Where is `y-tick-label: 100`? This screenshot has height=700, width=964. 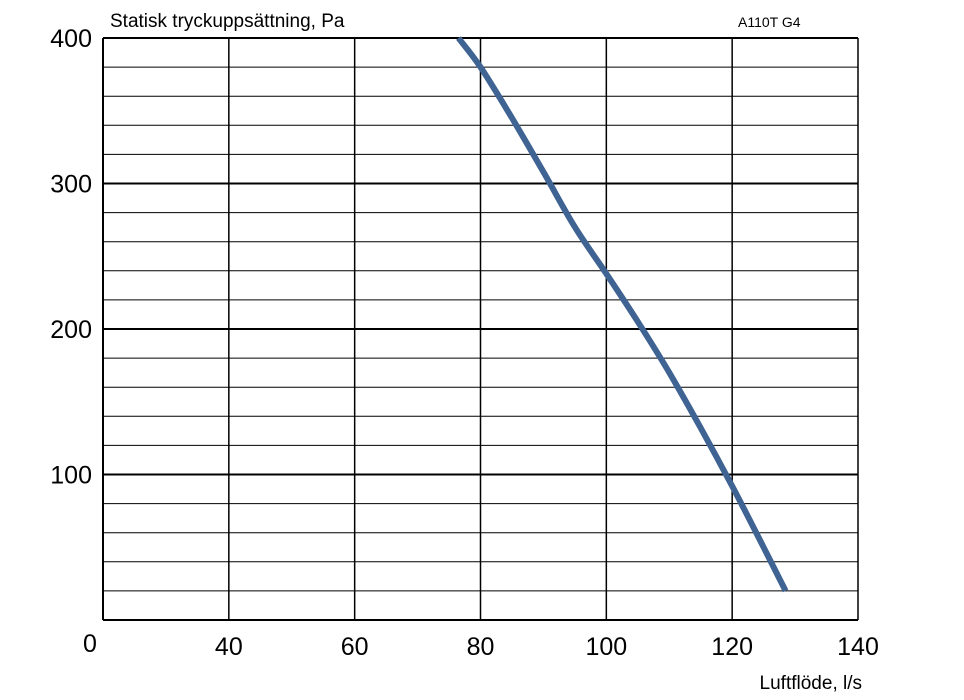
y-tick-label: 100 is located at coordinates (71, 476).